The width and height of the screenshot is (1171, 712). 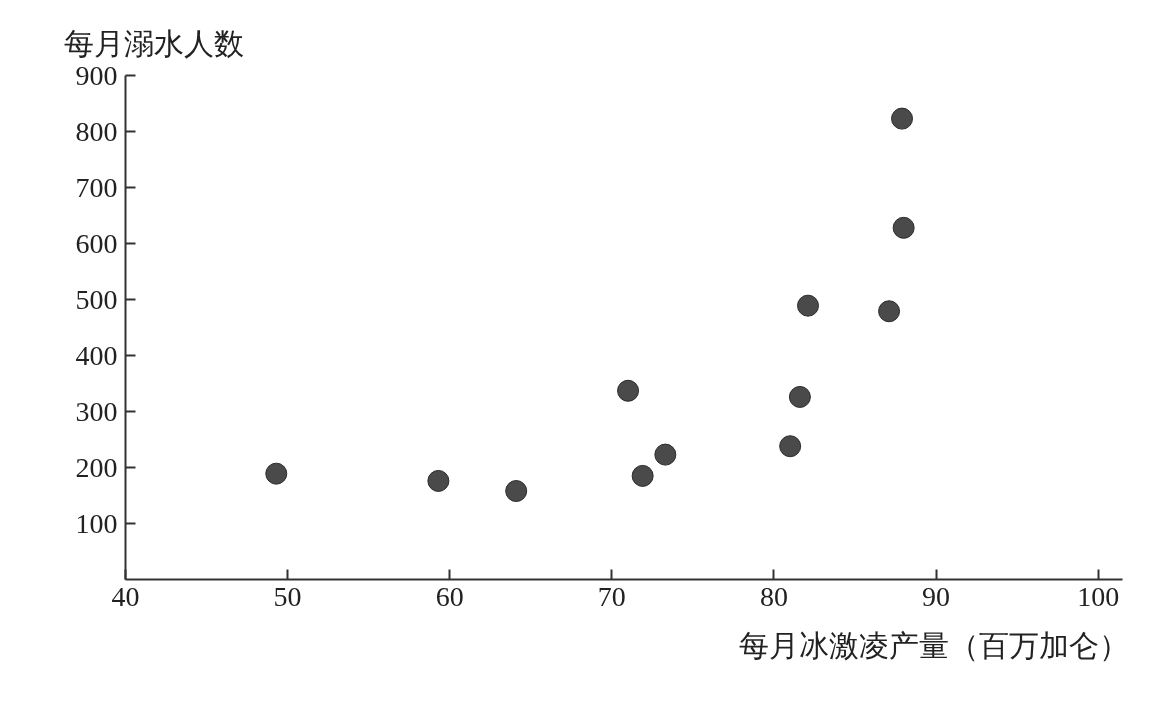 What do you see at coordinates (96, 187) in the screenshot?
I see `y-tick-label: 700` at bounding box center [96, 187].